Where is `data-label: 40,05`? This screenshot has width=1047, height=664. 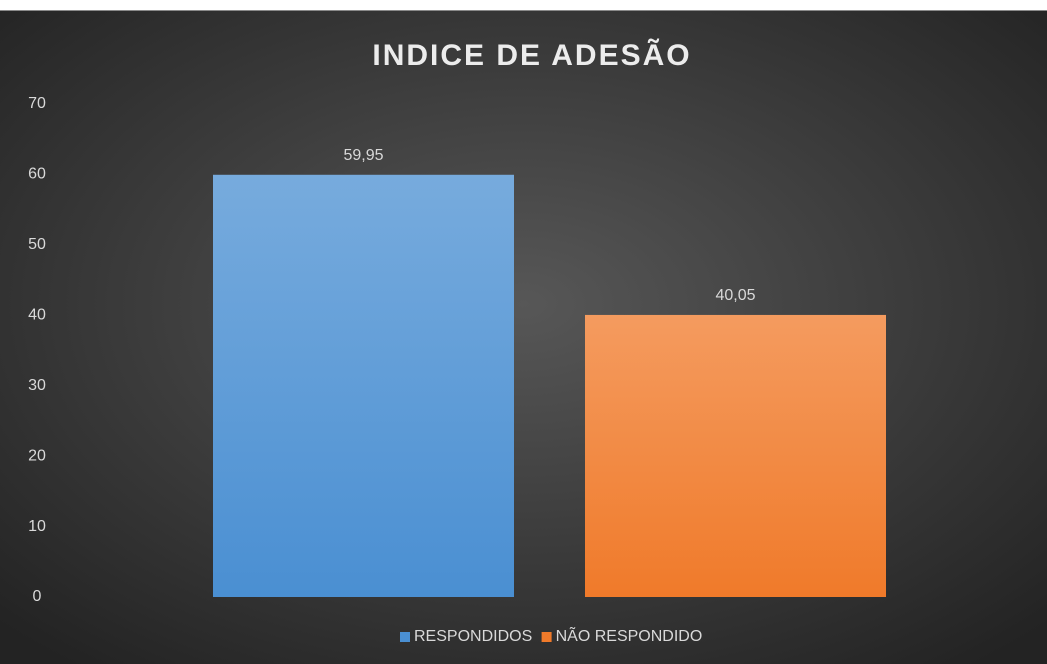 data-label: 40,05 is located at coordinates (735, 295).